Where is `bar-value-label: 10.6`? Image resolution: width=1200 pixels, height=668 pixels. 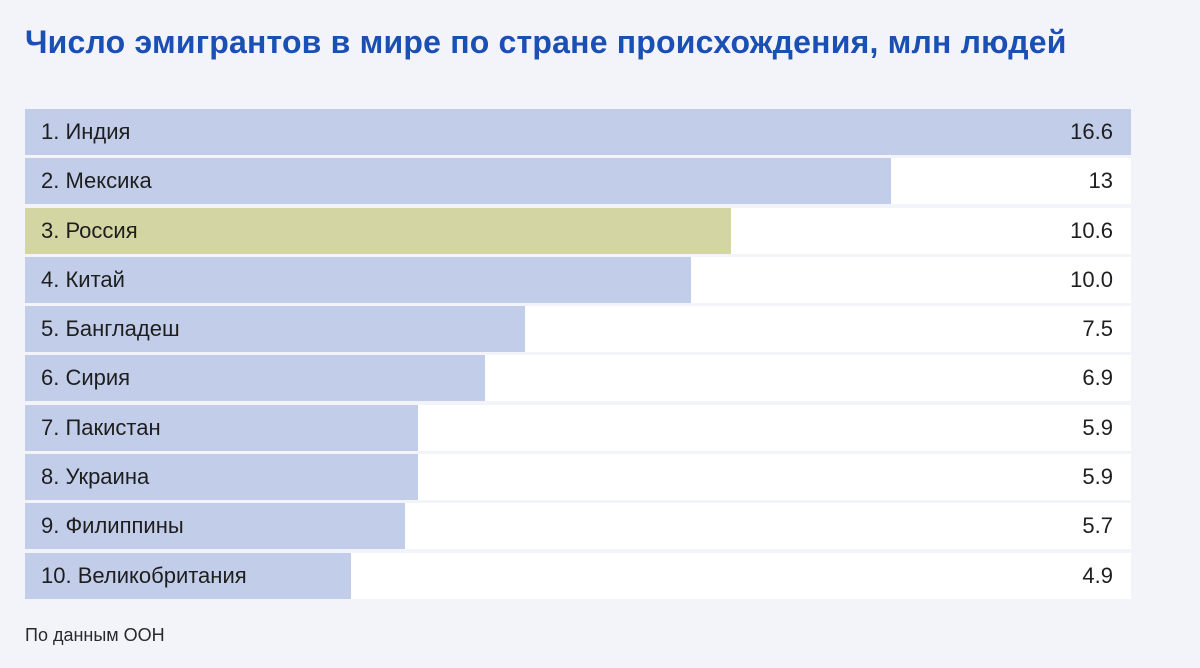 bar-value-label: 10.6 is located at coordinates (1091, 230).